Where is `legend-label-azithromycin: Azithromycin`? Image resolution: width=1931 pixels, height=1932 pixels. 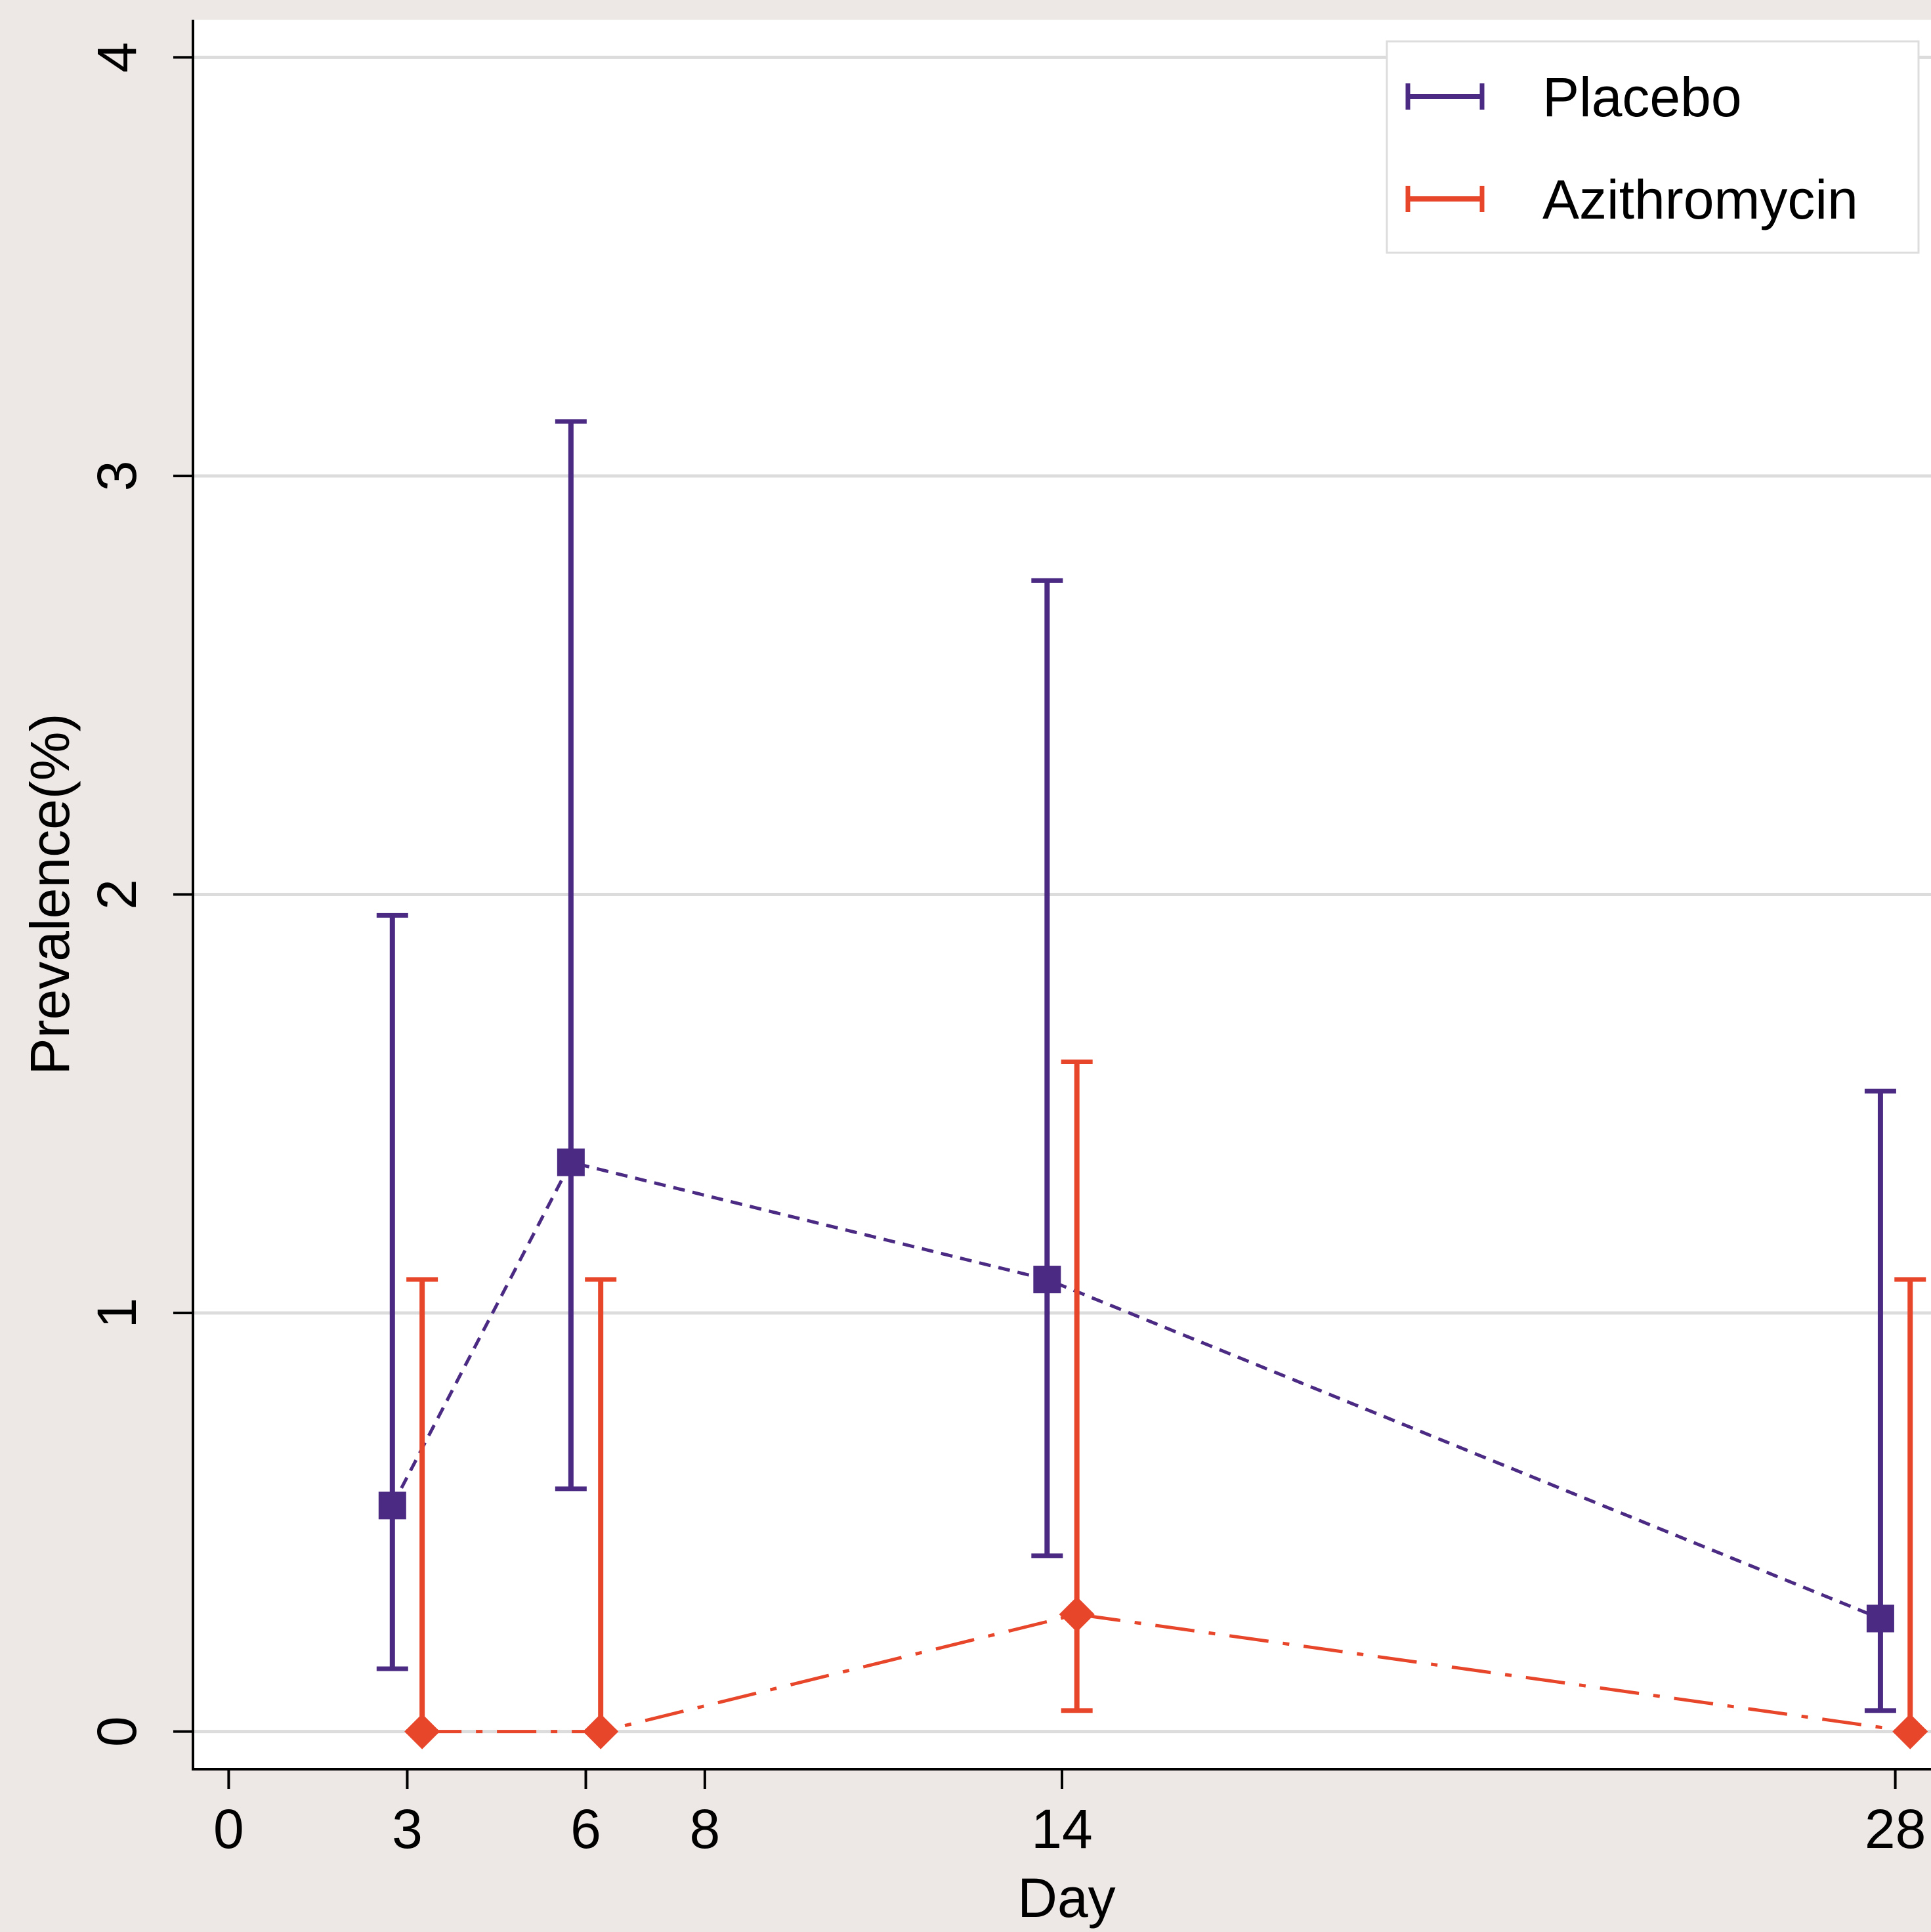
legend-label-azithromycin: Azithromycin is located at coordinates (1700, 199).